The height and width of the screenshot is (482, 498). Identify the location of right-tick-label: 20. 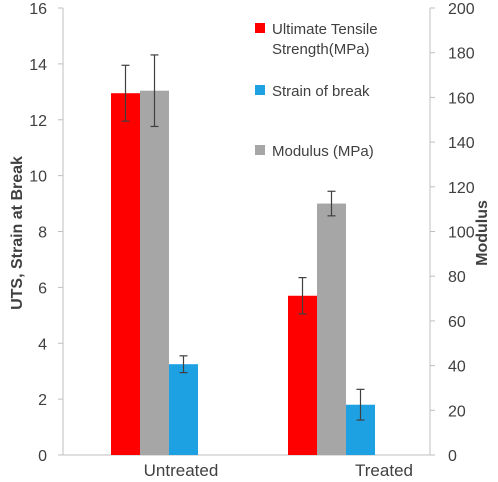
(457, 411).